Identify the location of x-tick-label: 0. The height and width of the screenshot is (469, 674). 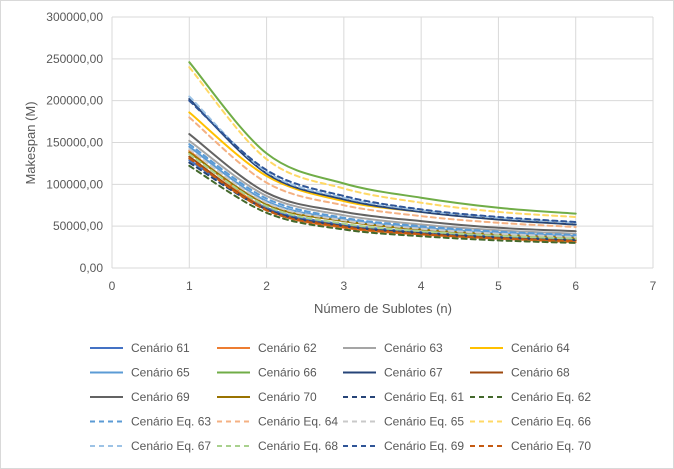
(112, 286).